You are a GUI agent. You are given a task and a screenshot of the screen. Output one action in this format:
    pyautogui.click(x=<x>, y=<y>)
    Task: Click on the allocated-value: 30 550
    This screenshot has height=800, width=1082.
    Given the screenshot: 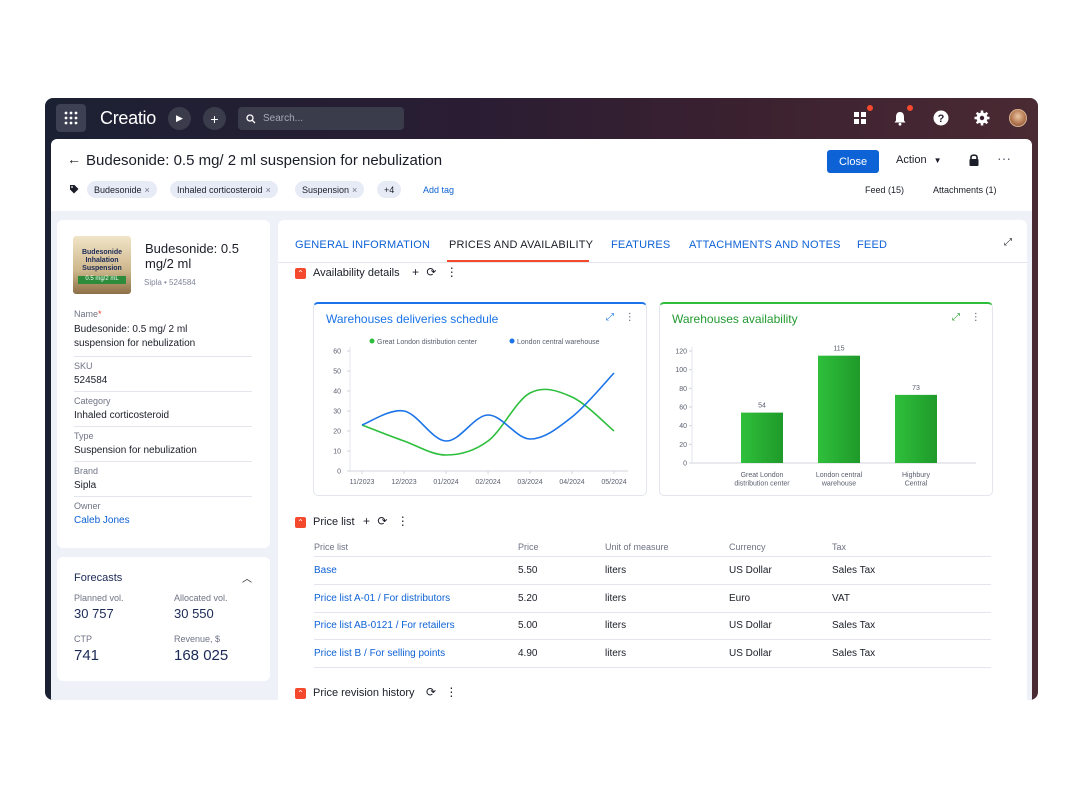 What is the action you would take?
    pyautogui.click(x=194, y=613)
    